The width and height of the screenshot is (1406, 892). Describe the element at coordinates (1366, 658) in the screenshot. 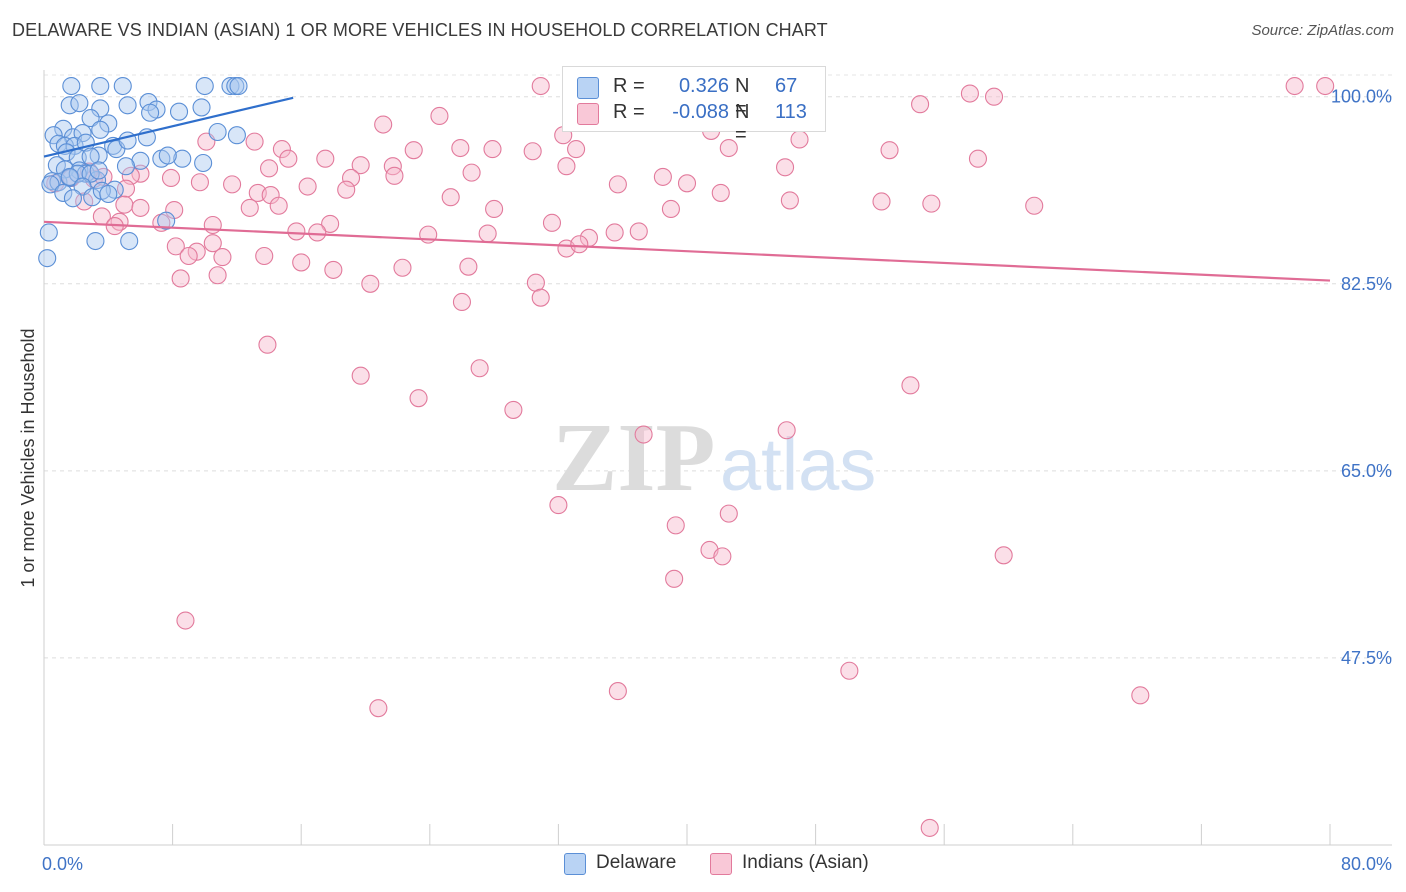

I see `y-tick-label: 47.5%` at that location.